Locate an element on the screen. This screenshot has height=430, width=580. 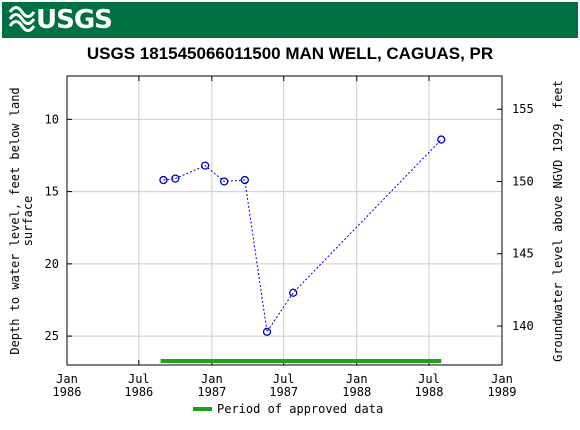
usgs-header-bar: USGS is located at coordinates (290, 20).